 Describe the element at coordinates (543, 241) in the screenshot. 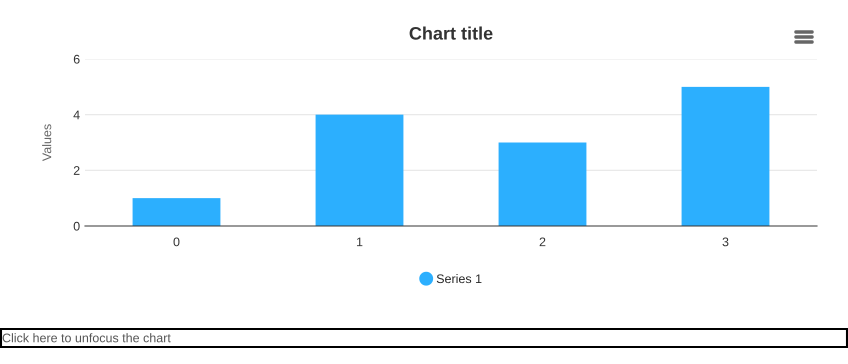

I see `x-tick-label: 2` at that location.